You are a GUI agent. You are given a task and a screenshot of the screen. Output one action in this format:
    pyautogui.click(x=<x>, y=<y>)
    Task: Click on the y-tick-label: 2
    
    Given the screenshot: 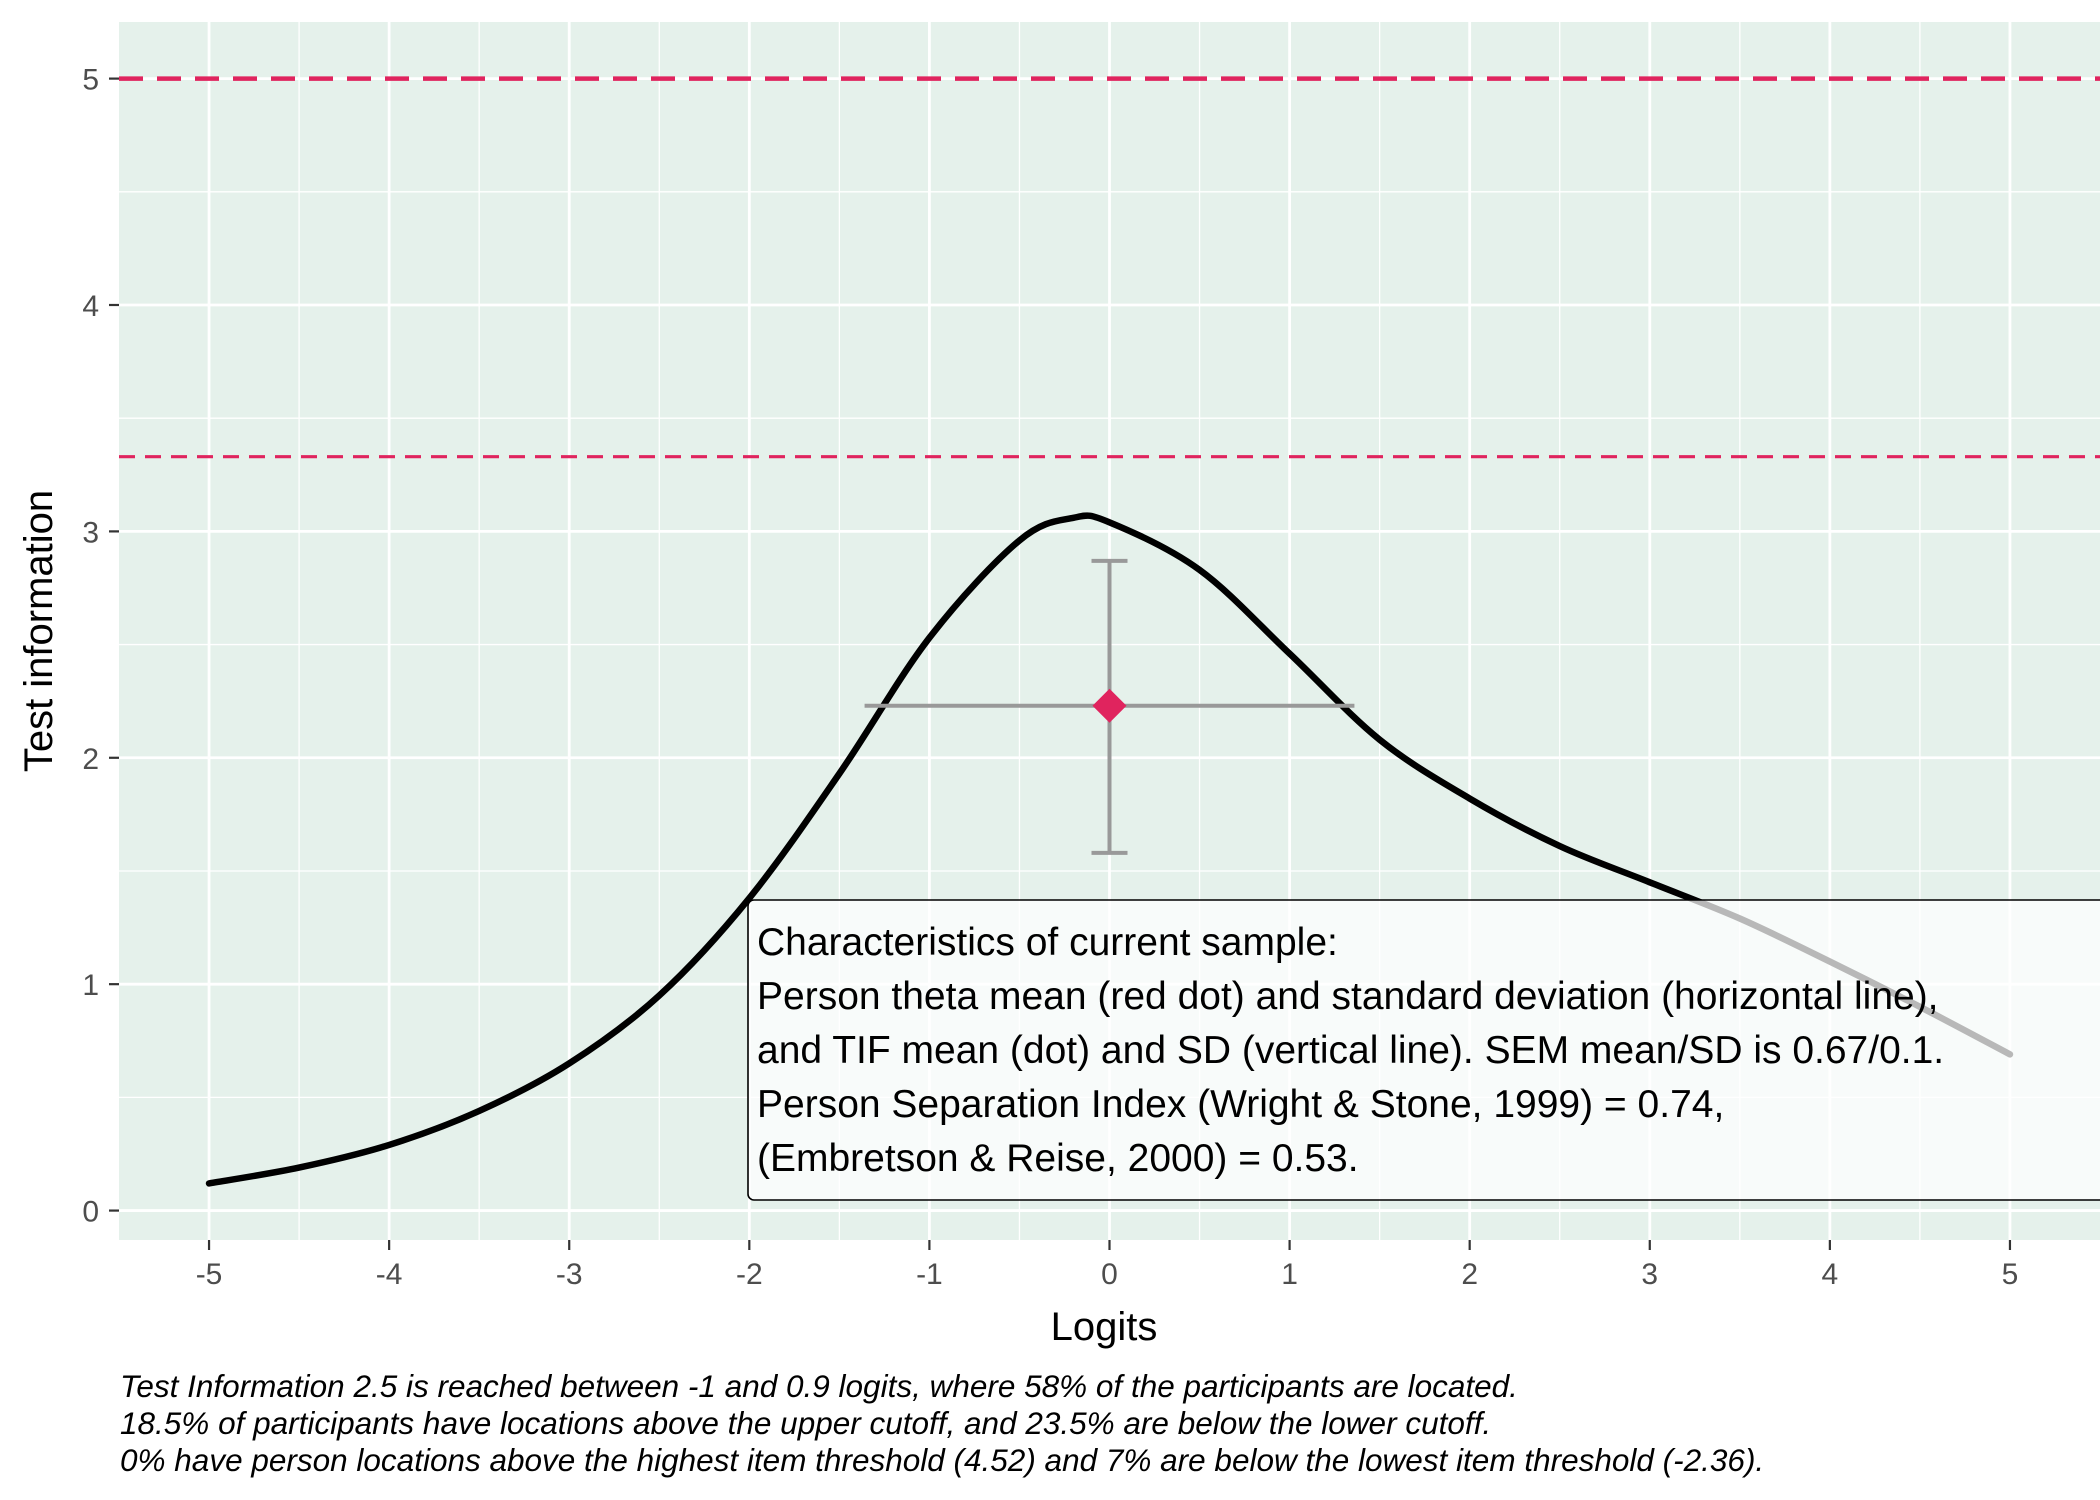 What is the action you would take?
    pyautogui.click(x=90, y=759)
    